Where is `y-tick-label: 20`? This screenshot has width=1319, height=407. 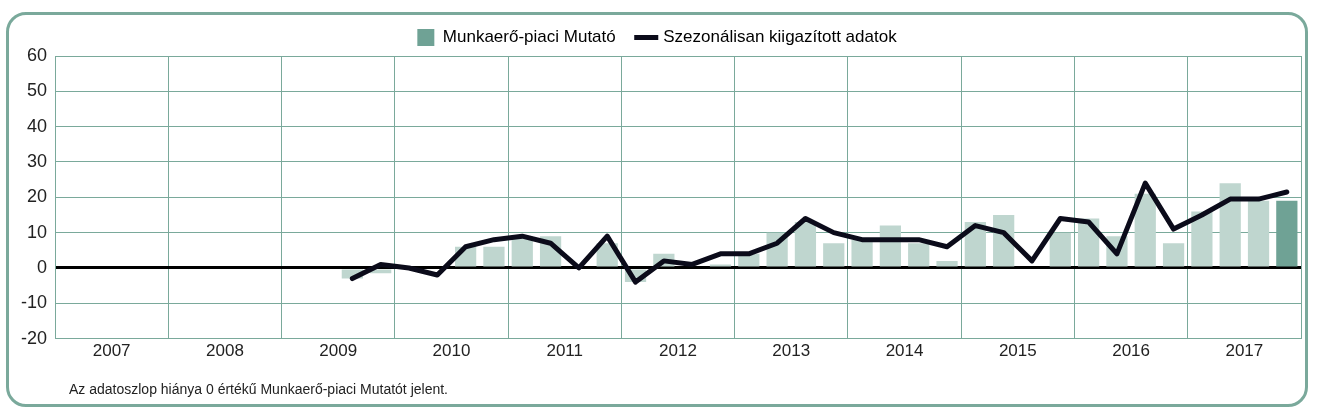
y-tick-label: 20 is located at coordinates (37, 196).